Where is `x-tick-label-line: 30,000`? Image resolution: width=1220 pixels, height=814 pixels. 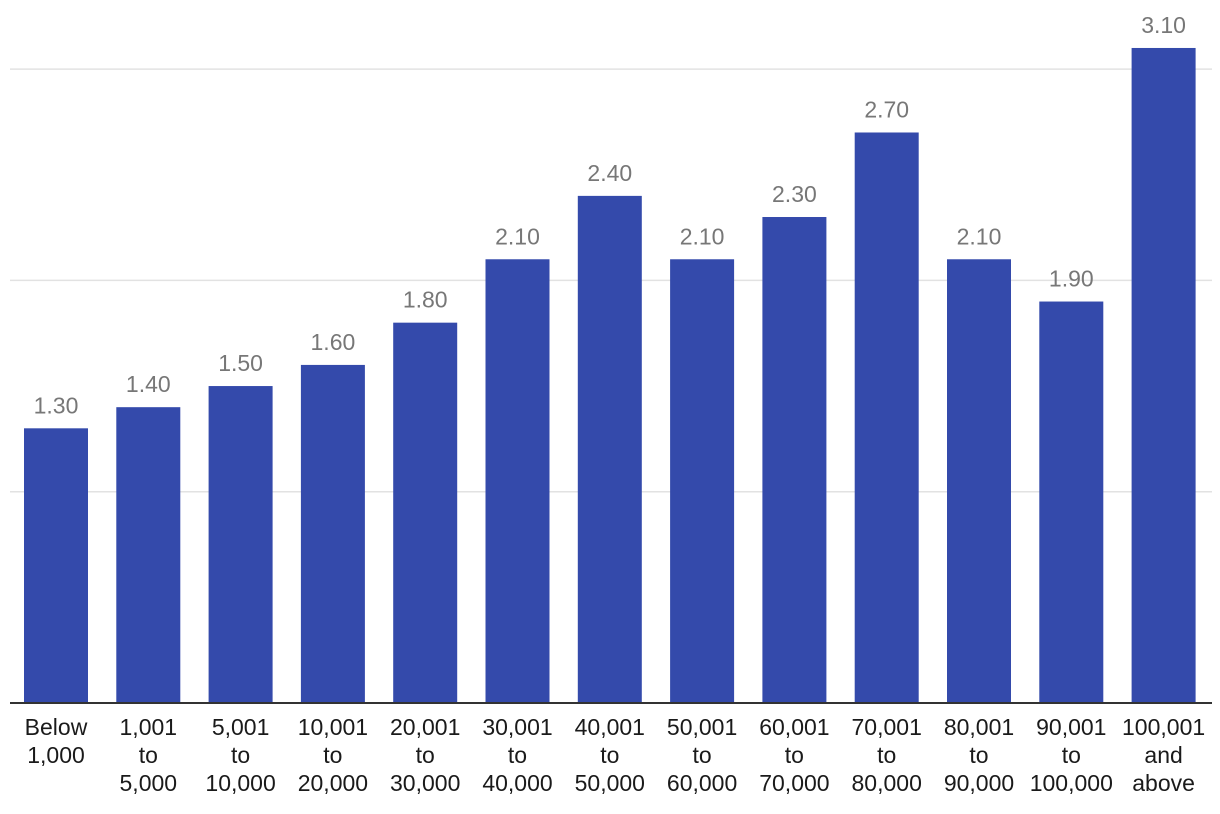
x-tick-label-line: 30,000 is located at coordinates (425, 783).